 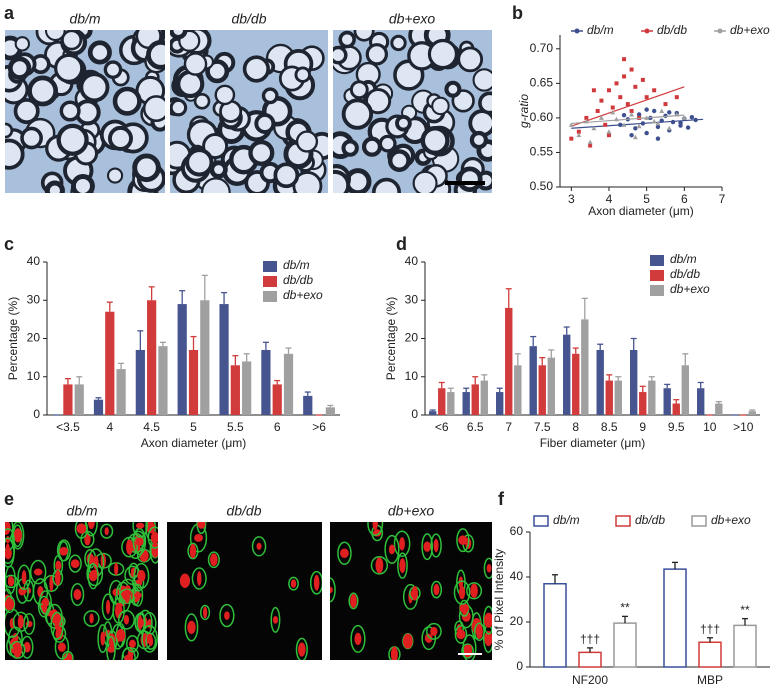 What do you see at coordinates (628, 119) in the screenshot?
I see `trend-line` at bounding box center [628, 119].